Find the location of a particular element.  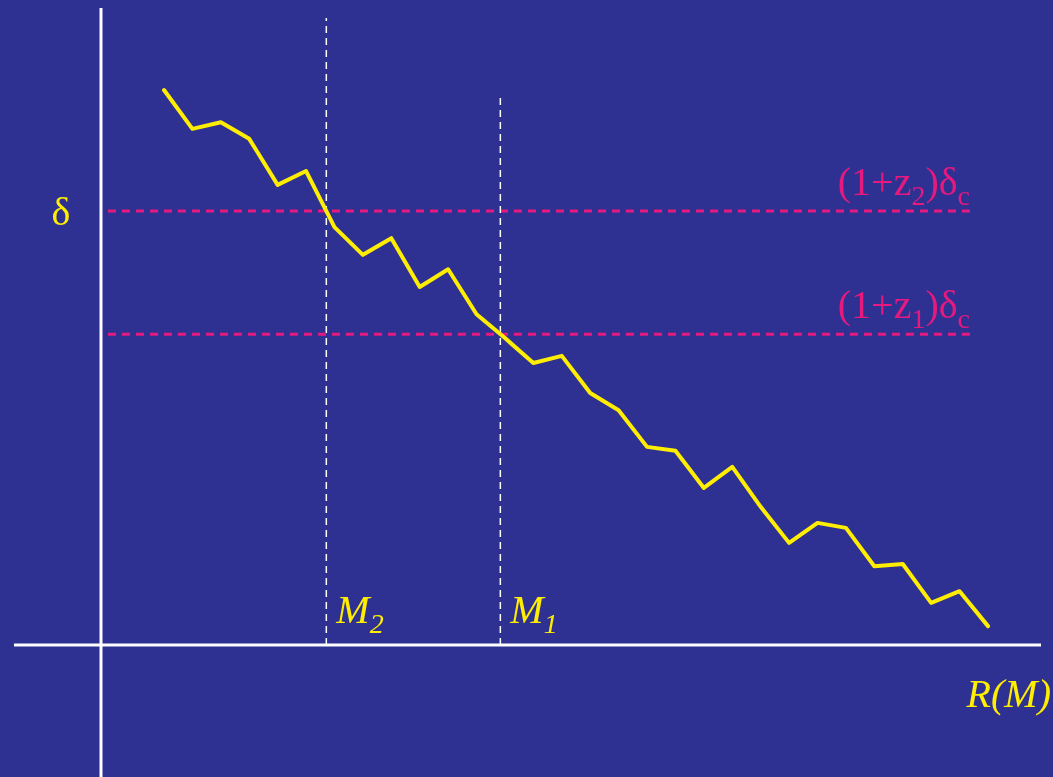

x-axis-title: R(M) is located at coordinates (1008, 693).